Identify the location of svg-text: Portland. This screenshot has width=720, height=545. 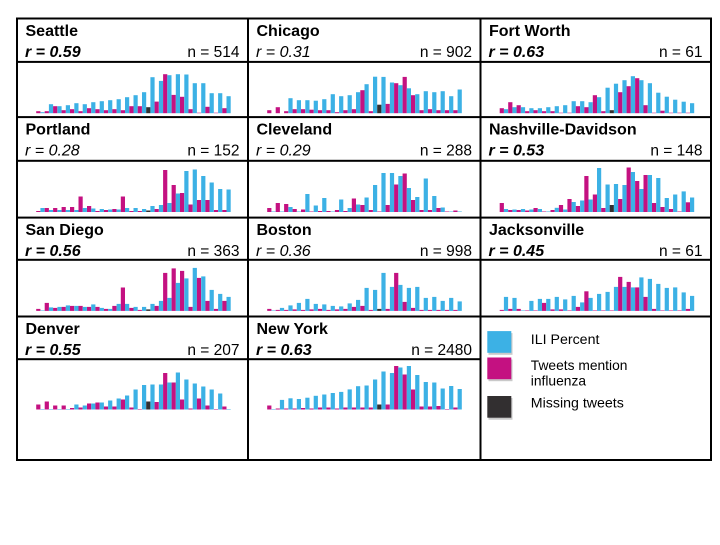
(58, 130).